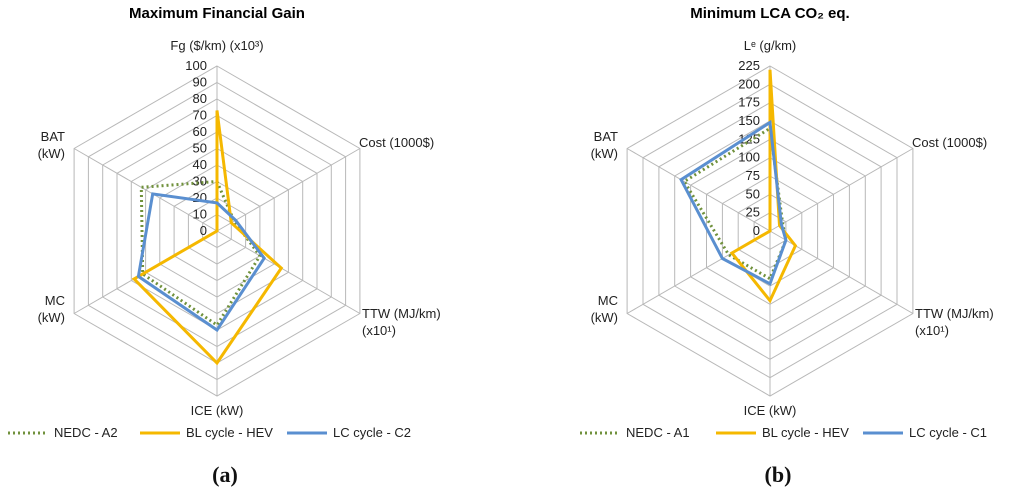 This screenshot has width=1024, height=494. I want to click on tick-label: 80, so click(200, 98).